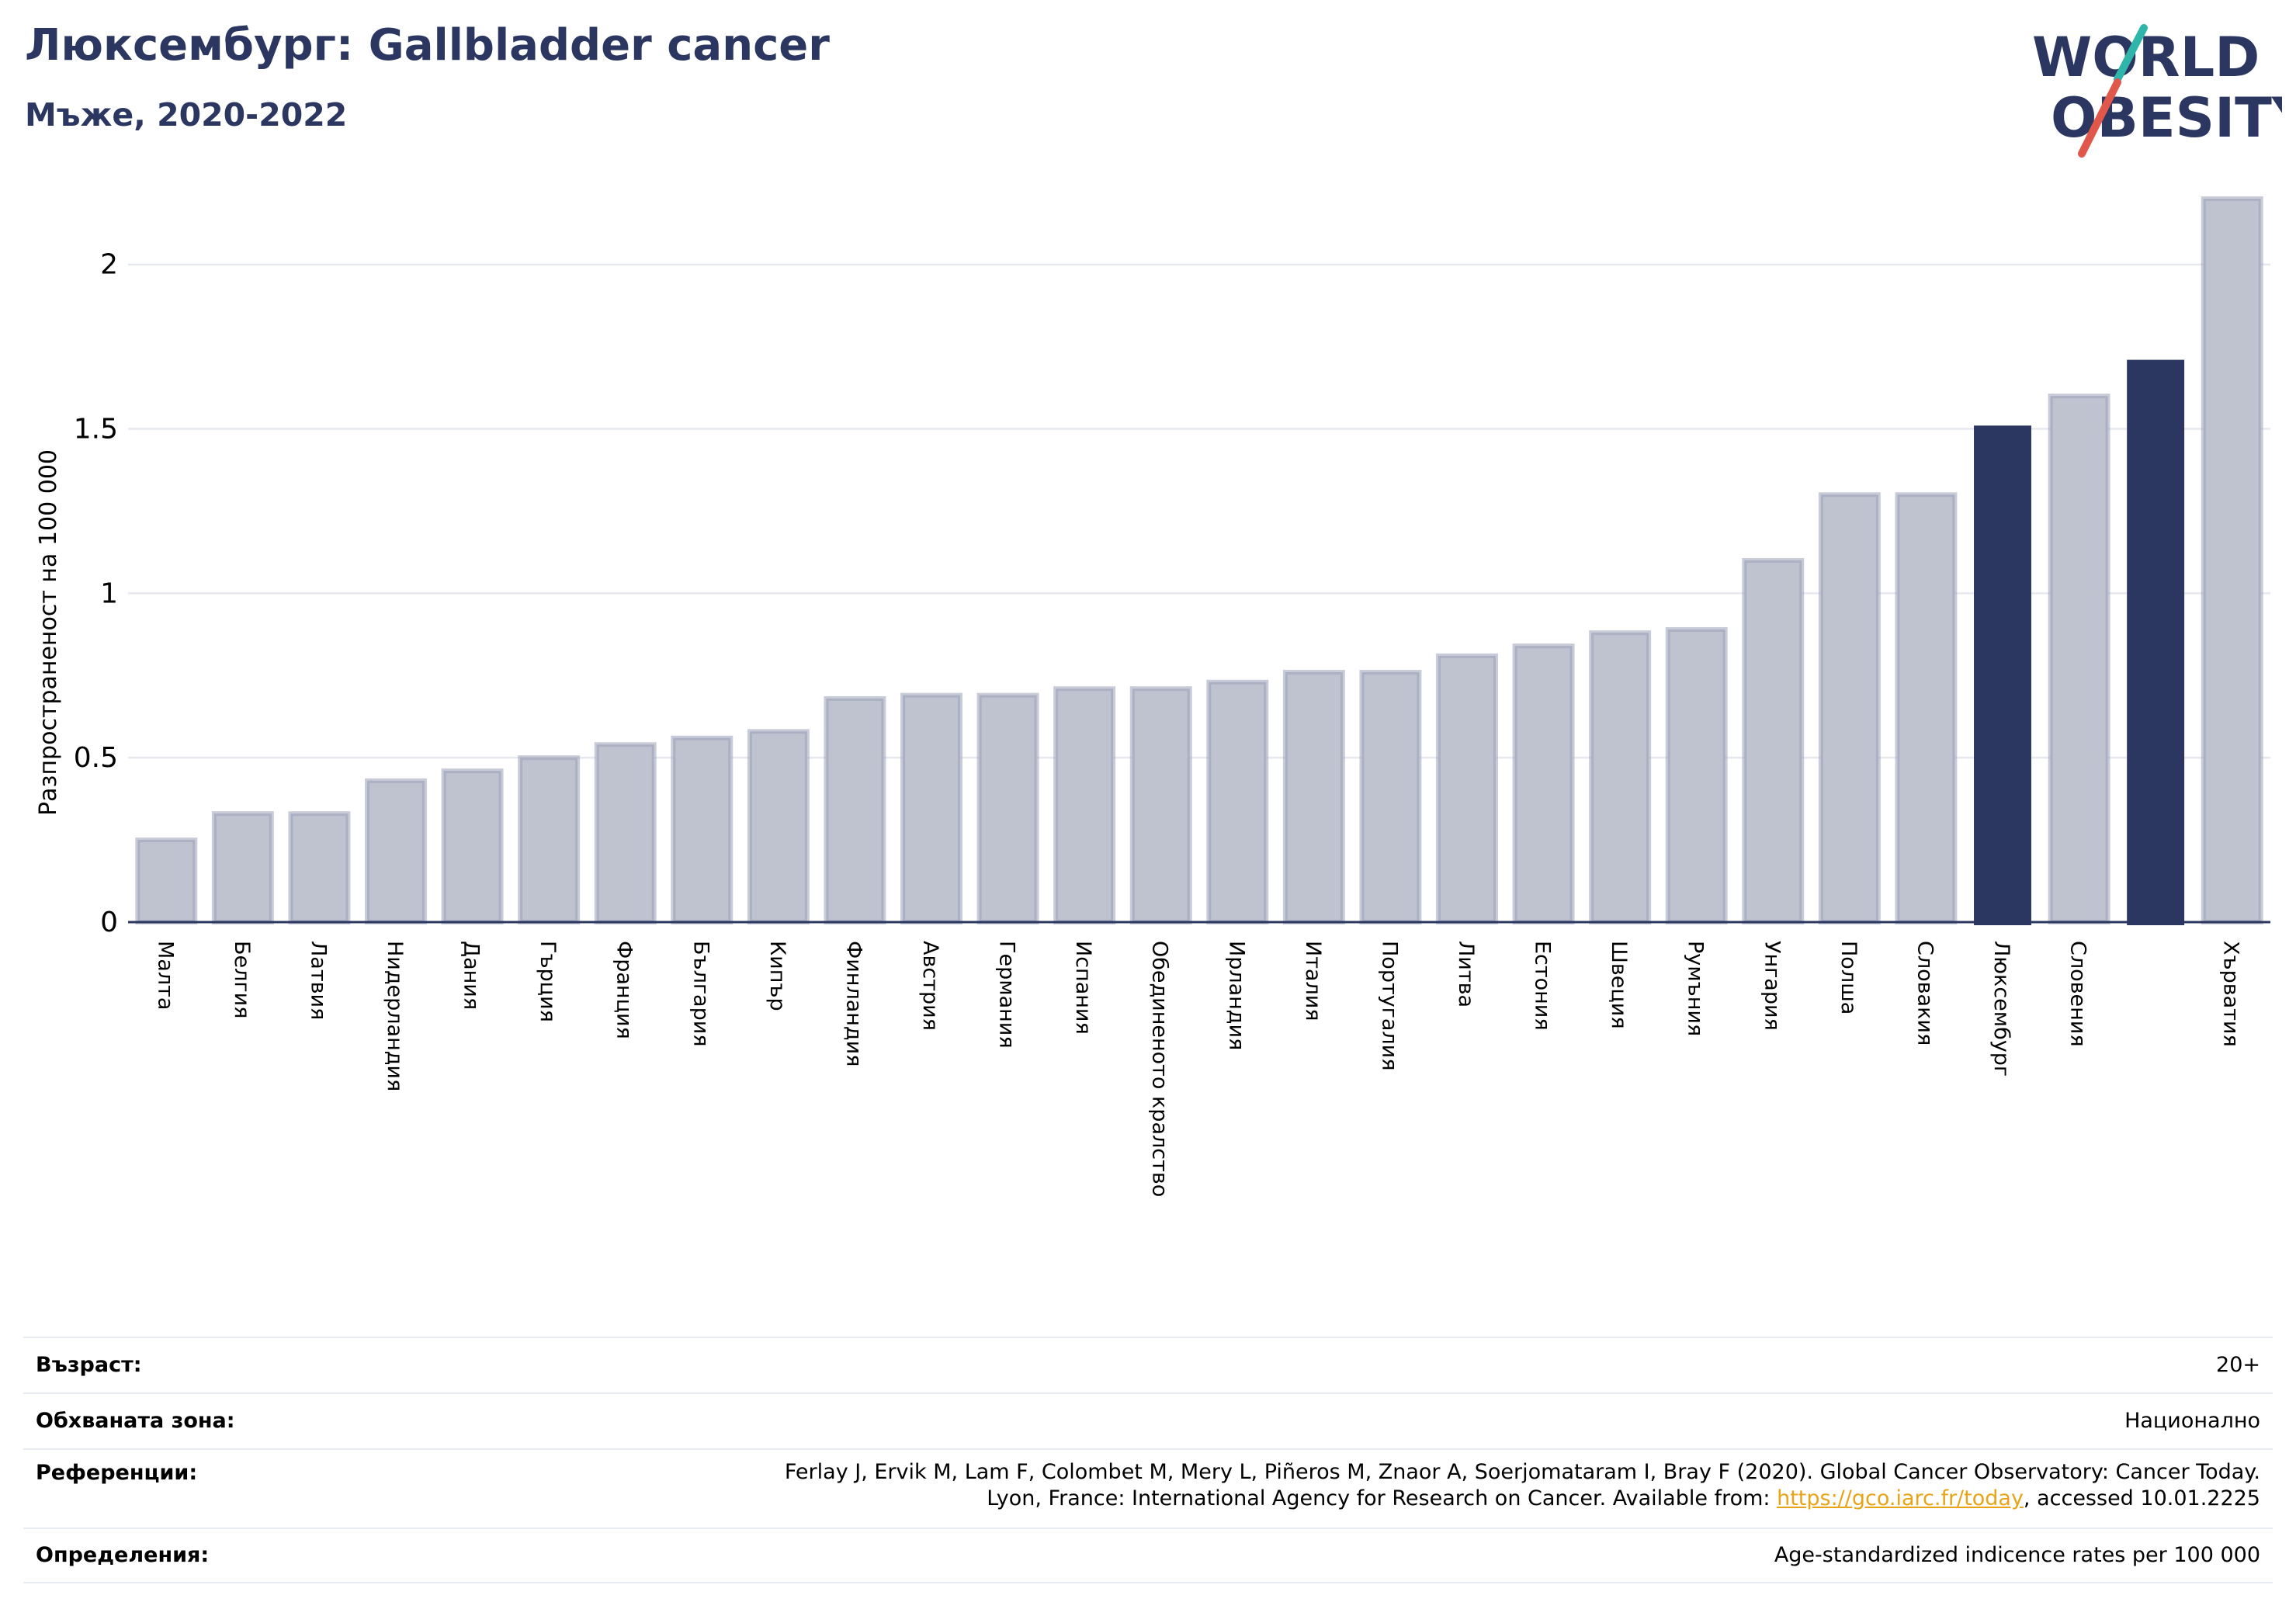  Describe the element at coordinates (1619, 985) in the screenshot. I see `x-tick-label: Швеция` at that location.